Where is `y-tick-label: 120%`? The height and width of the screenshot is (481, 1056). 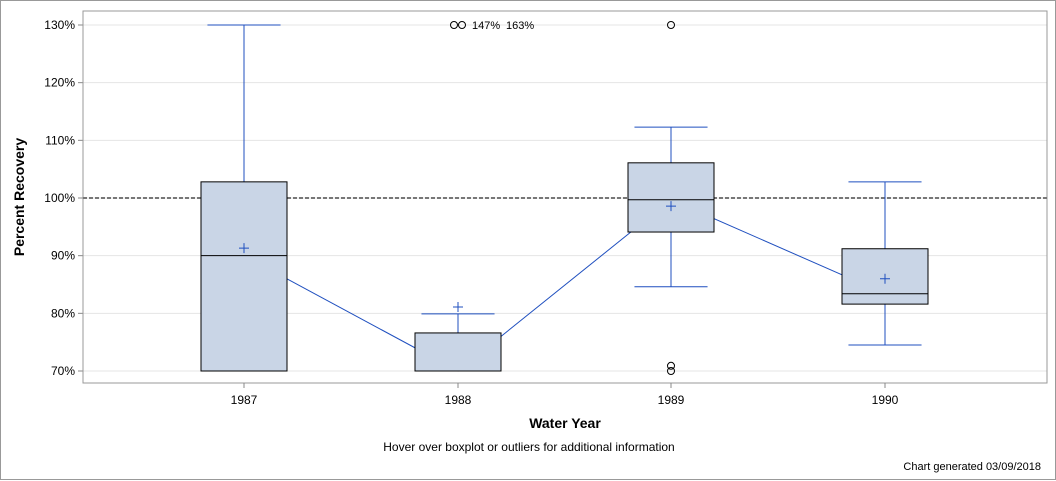 y-tick-label: 120% is located at coordinates (59, 83).